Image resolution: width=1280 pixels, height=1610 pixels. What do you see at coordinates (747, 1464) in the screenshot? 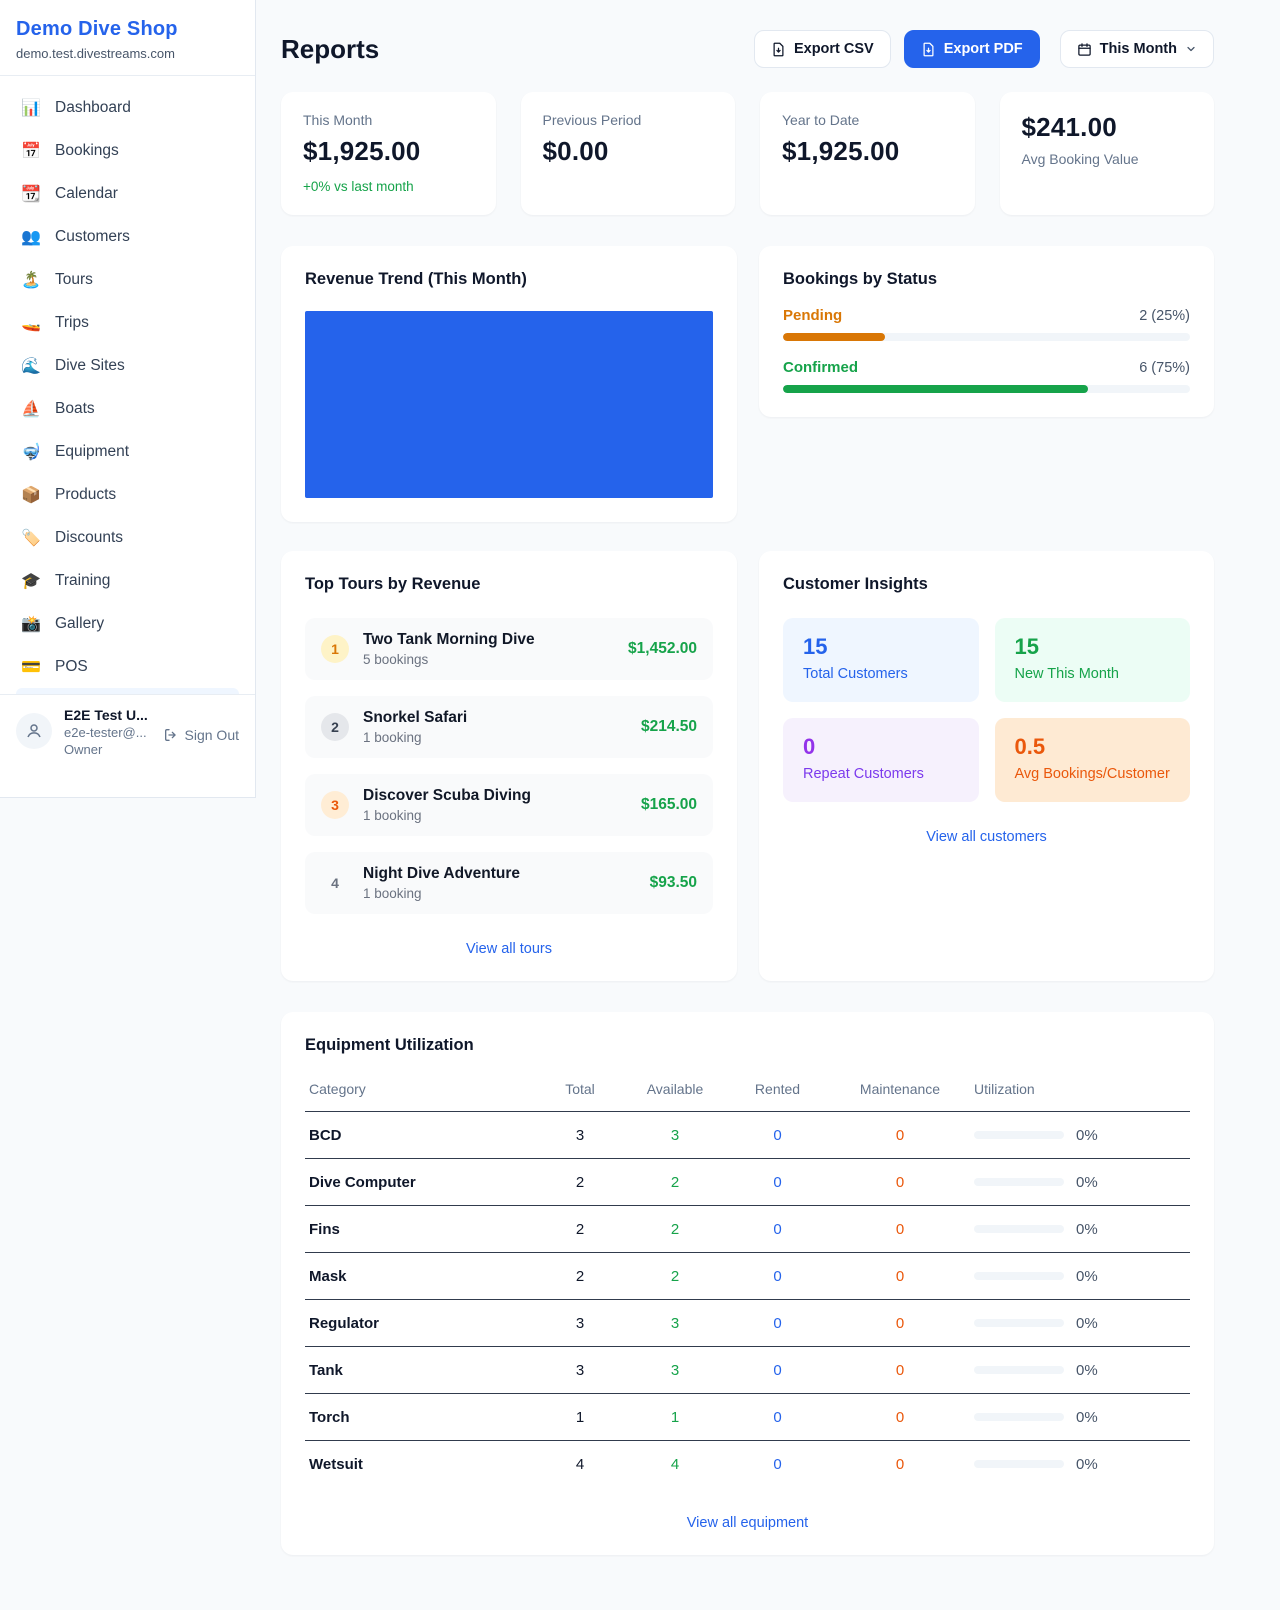
I see `table-row: Wetsuit 4 4 0 0 0%` at bounding box center [747, 1464].